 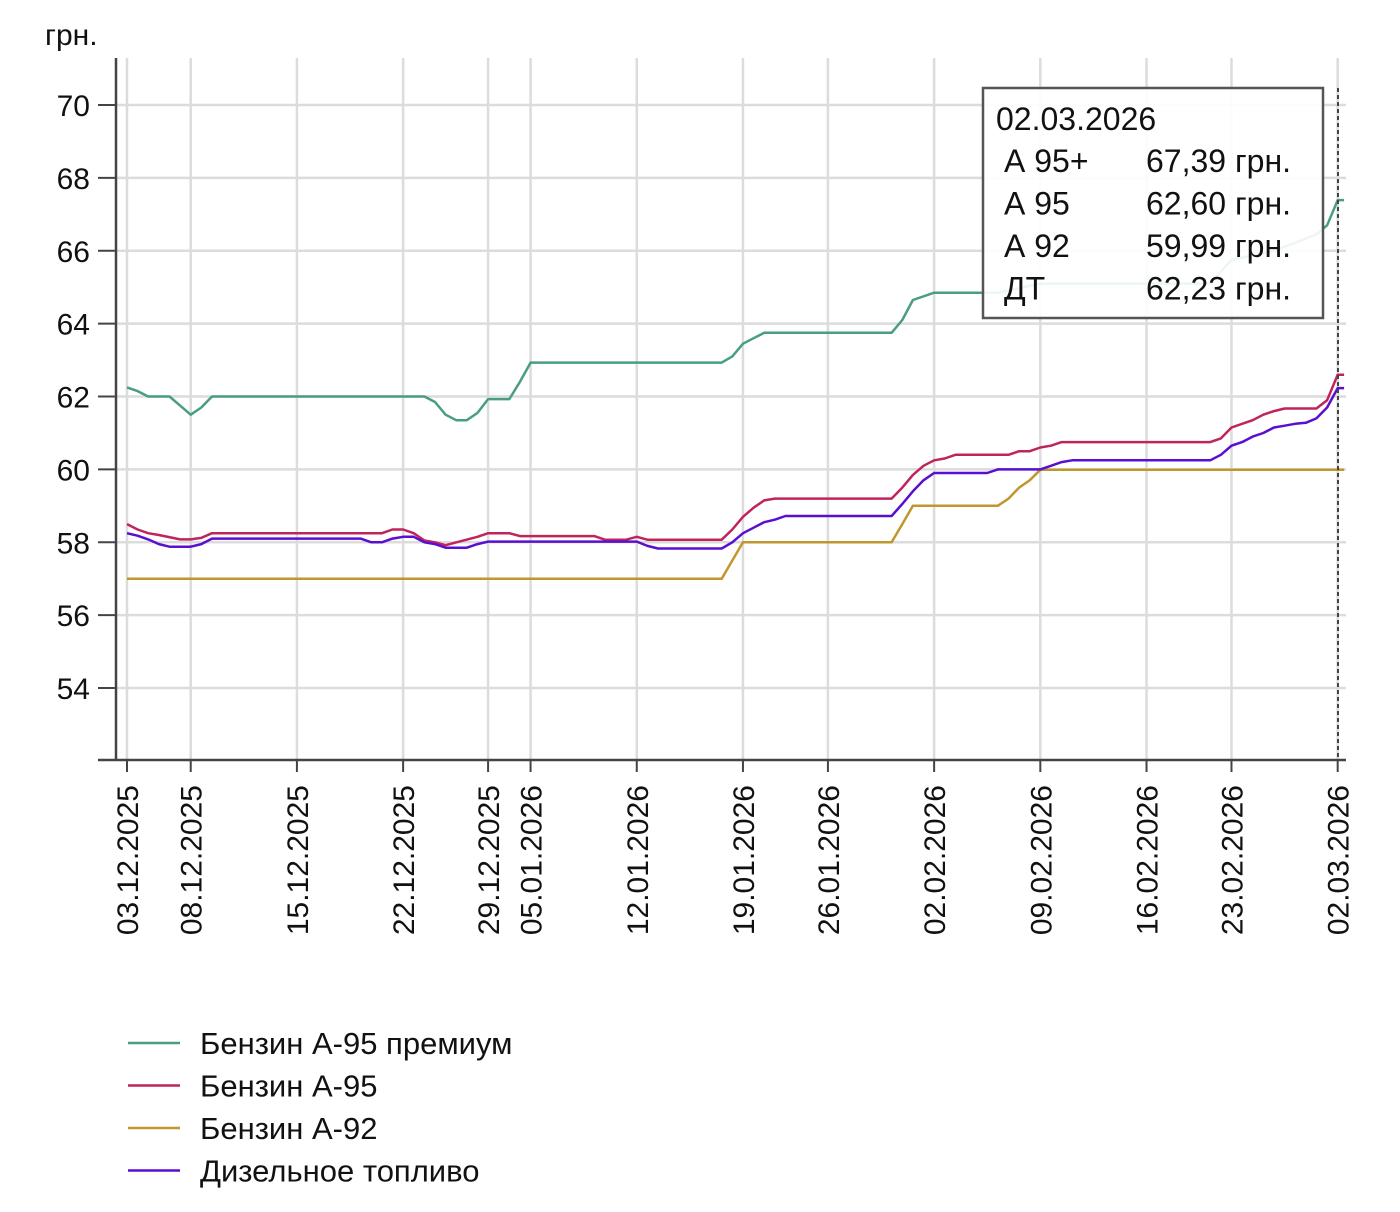 What do you see at coordinates (192, 860) in the screenshot?
I see `x-tick-label: 08.12.2025` at bounding box center [192, 860].